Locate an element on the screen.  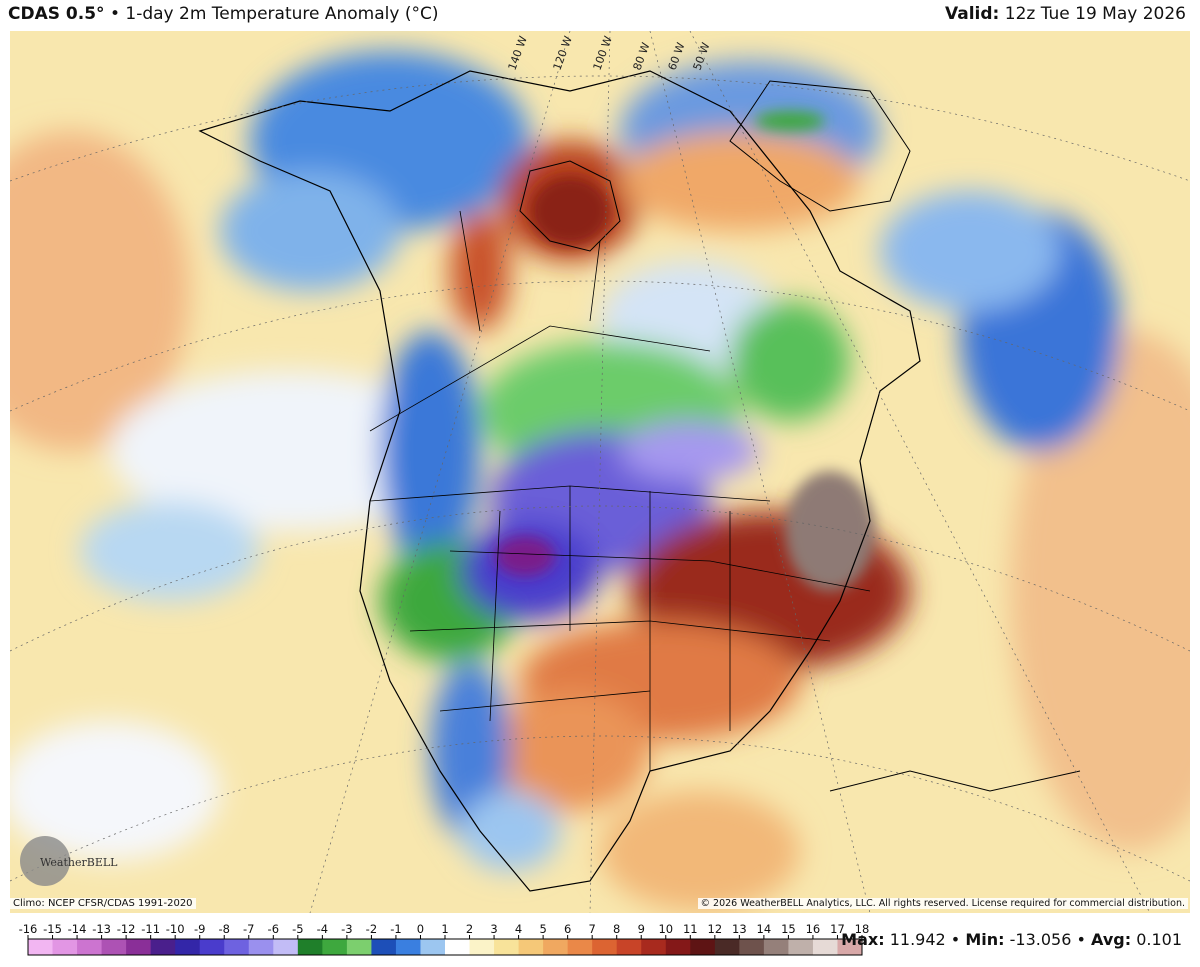
greenland-outline is located at coordinates (820, 146).